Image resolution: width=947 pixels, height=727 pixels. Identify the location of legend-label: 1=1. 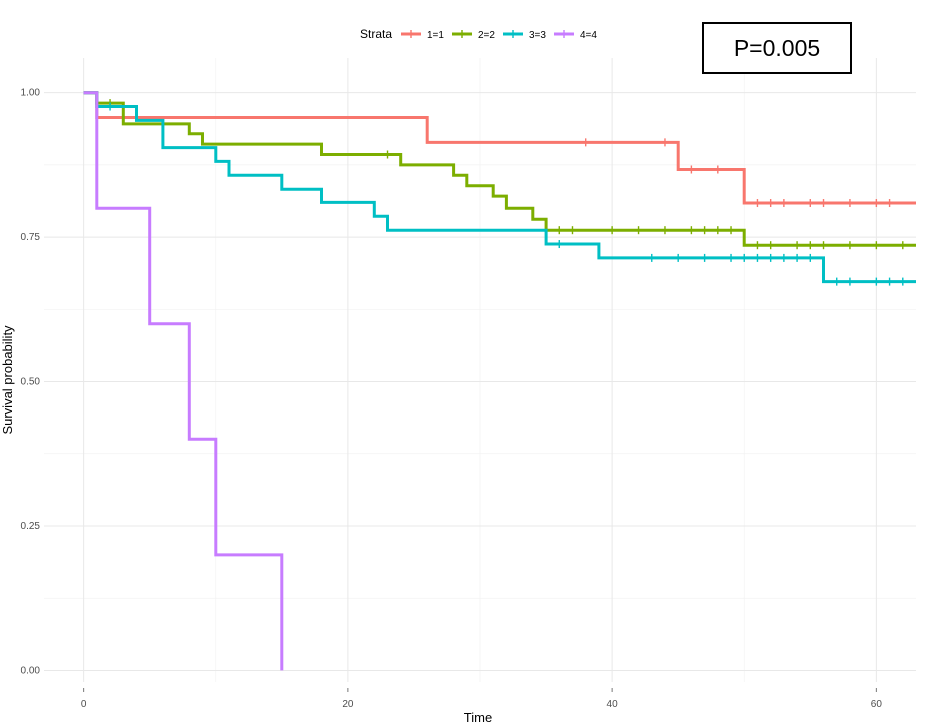
(435, 35).